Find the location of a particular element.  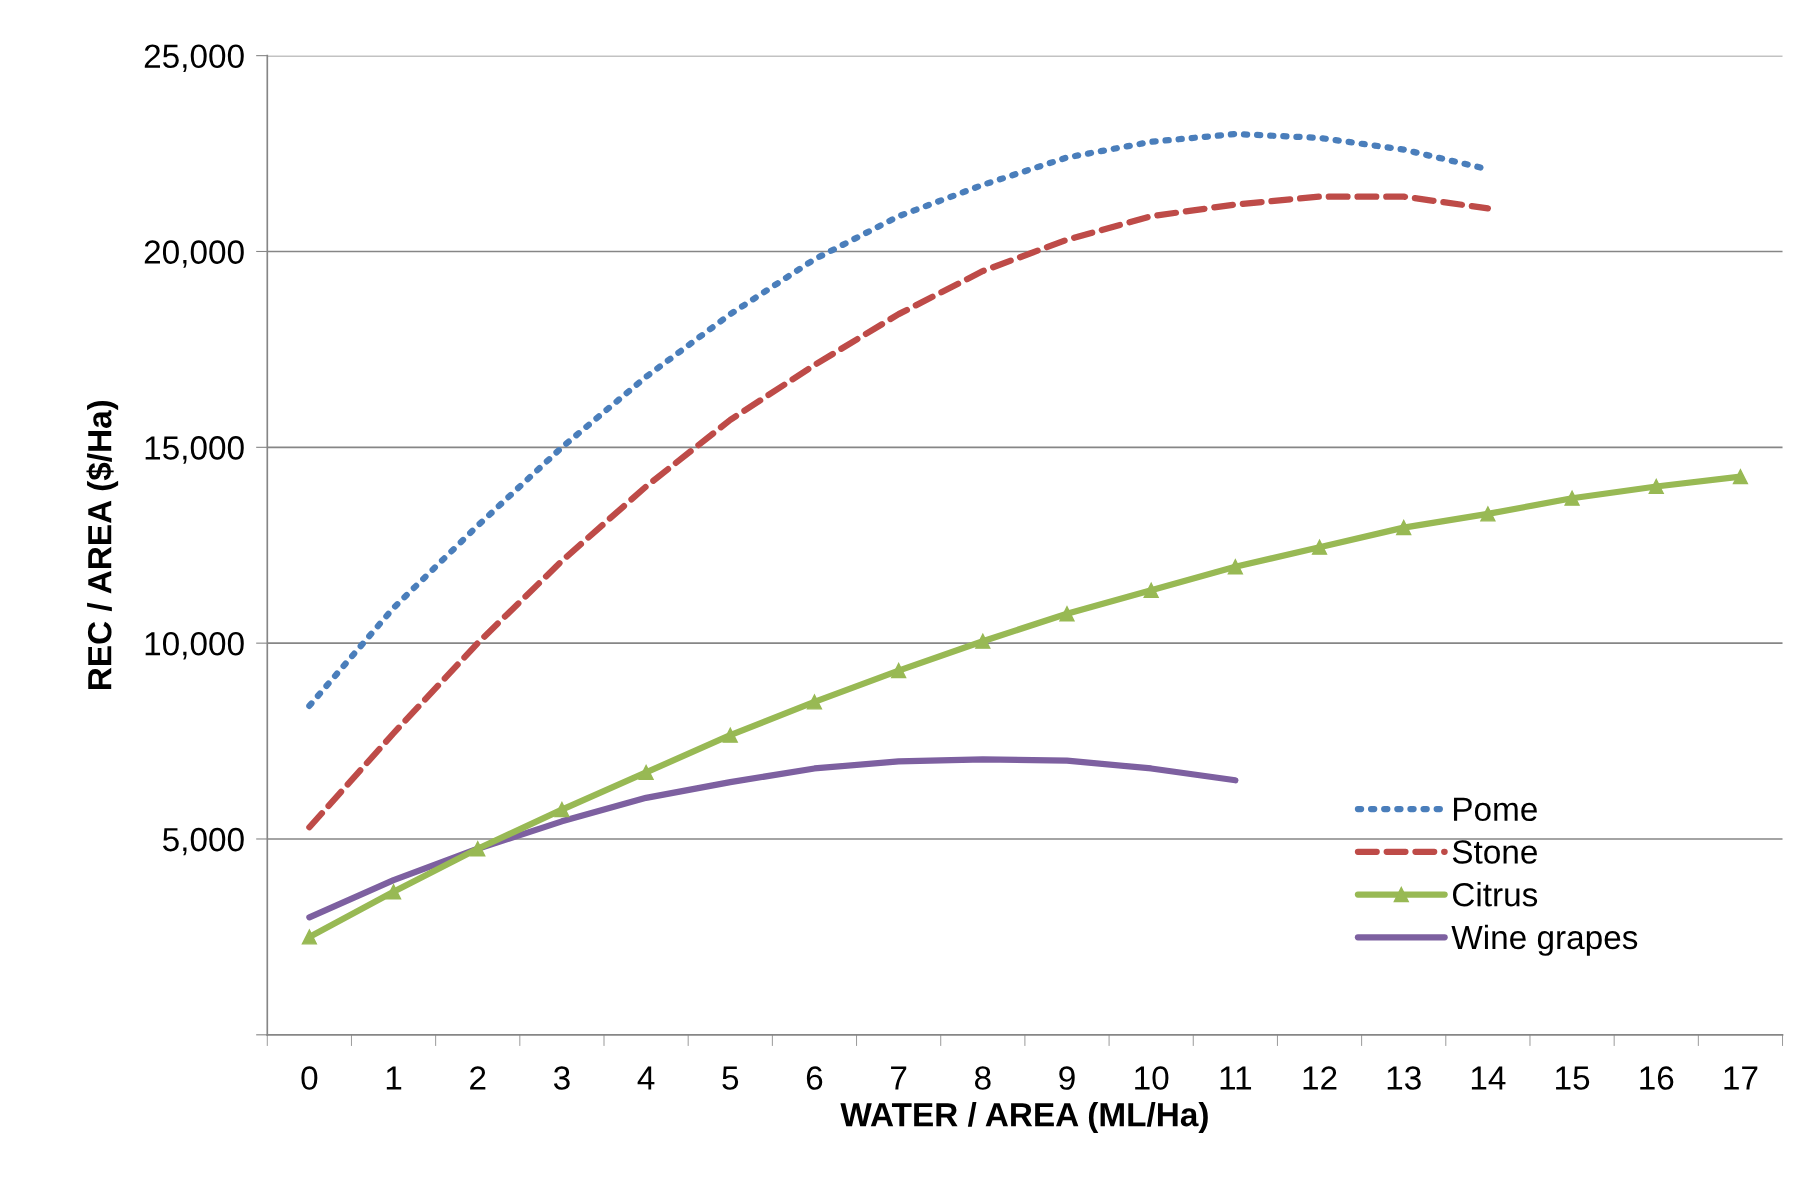

x-tick-label: 16 is located at coordinates (1657, 1078).